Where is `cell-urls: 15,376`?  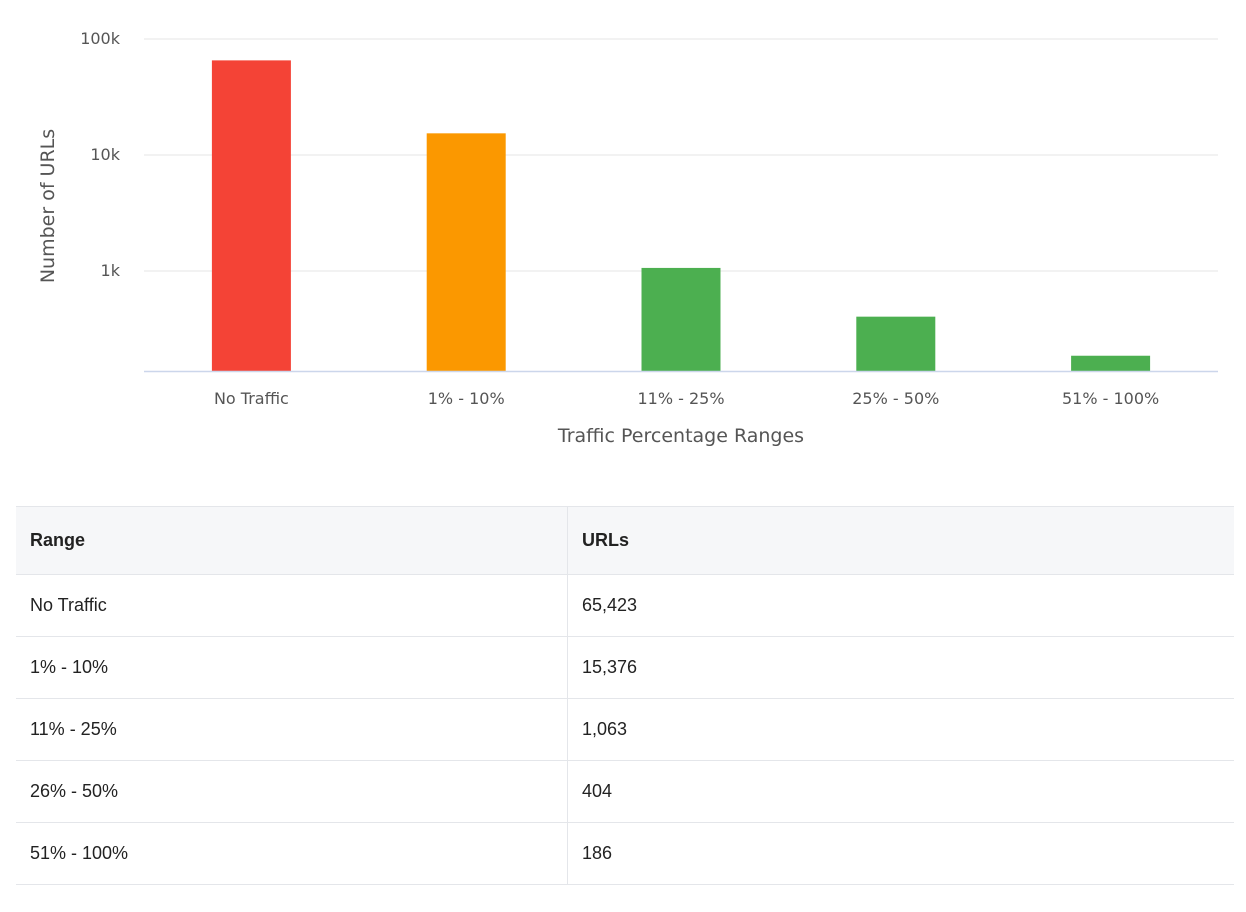 cell-urls: 15,376 is located at coordinates (900, 667).